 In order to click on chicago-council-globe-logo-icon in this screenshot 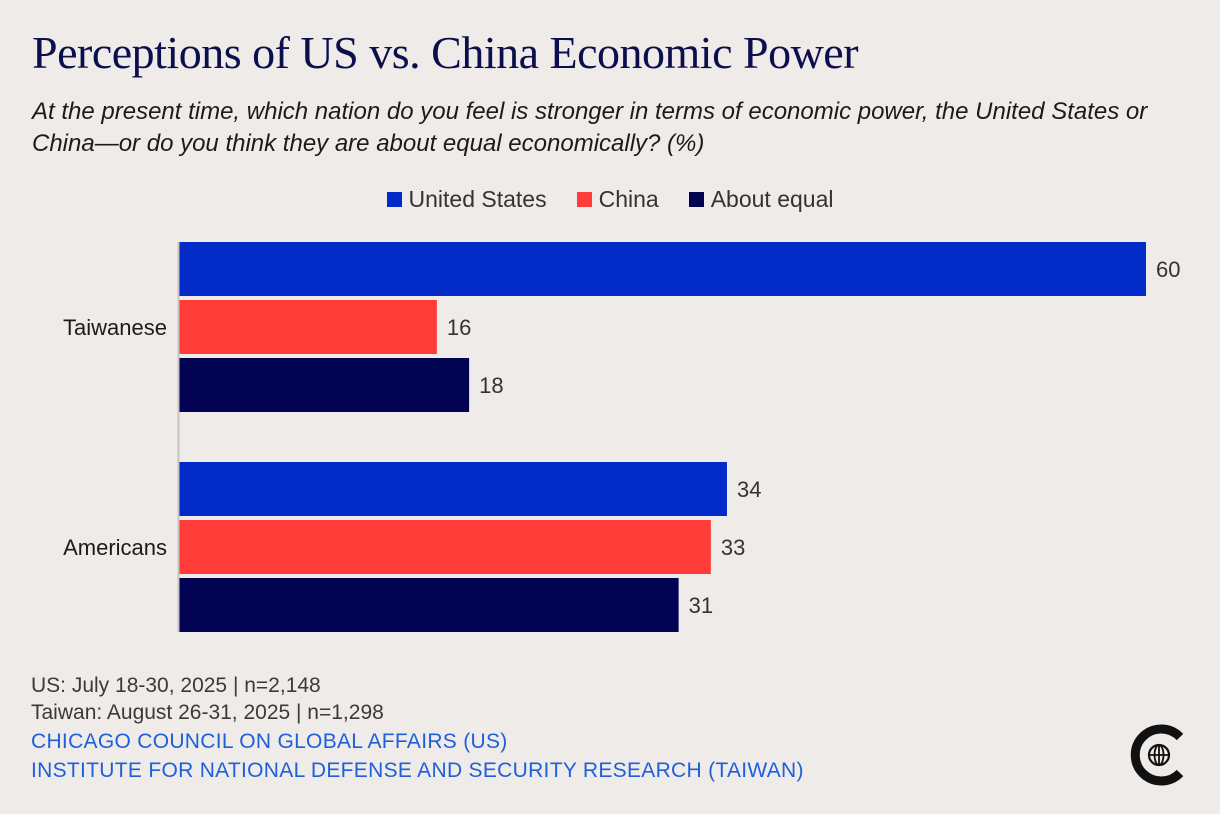, I will do `click(1157, 755)`.